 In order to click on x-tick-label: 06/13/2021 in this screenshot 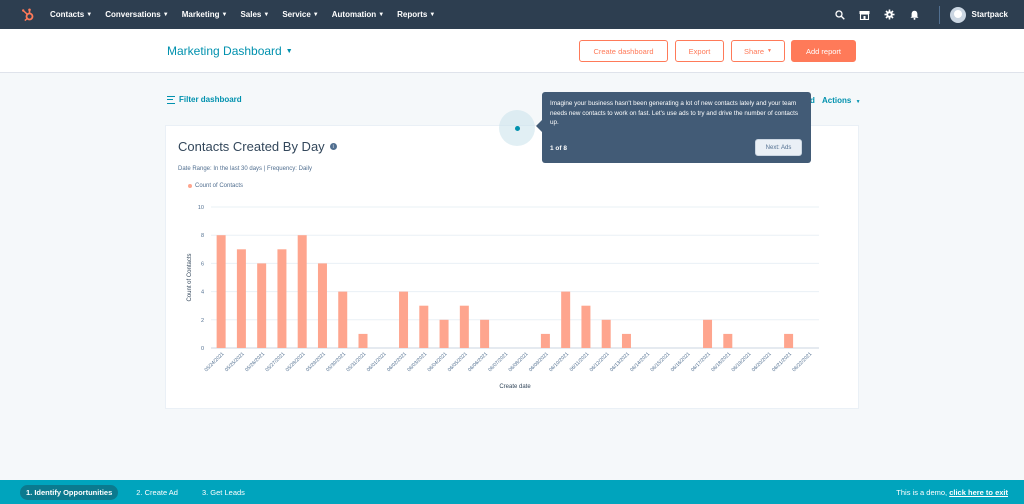, I will do `click(620, 362)`.